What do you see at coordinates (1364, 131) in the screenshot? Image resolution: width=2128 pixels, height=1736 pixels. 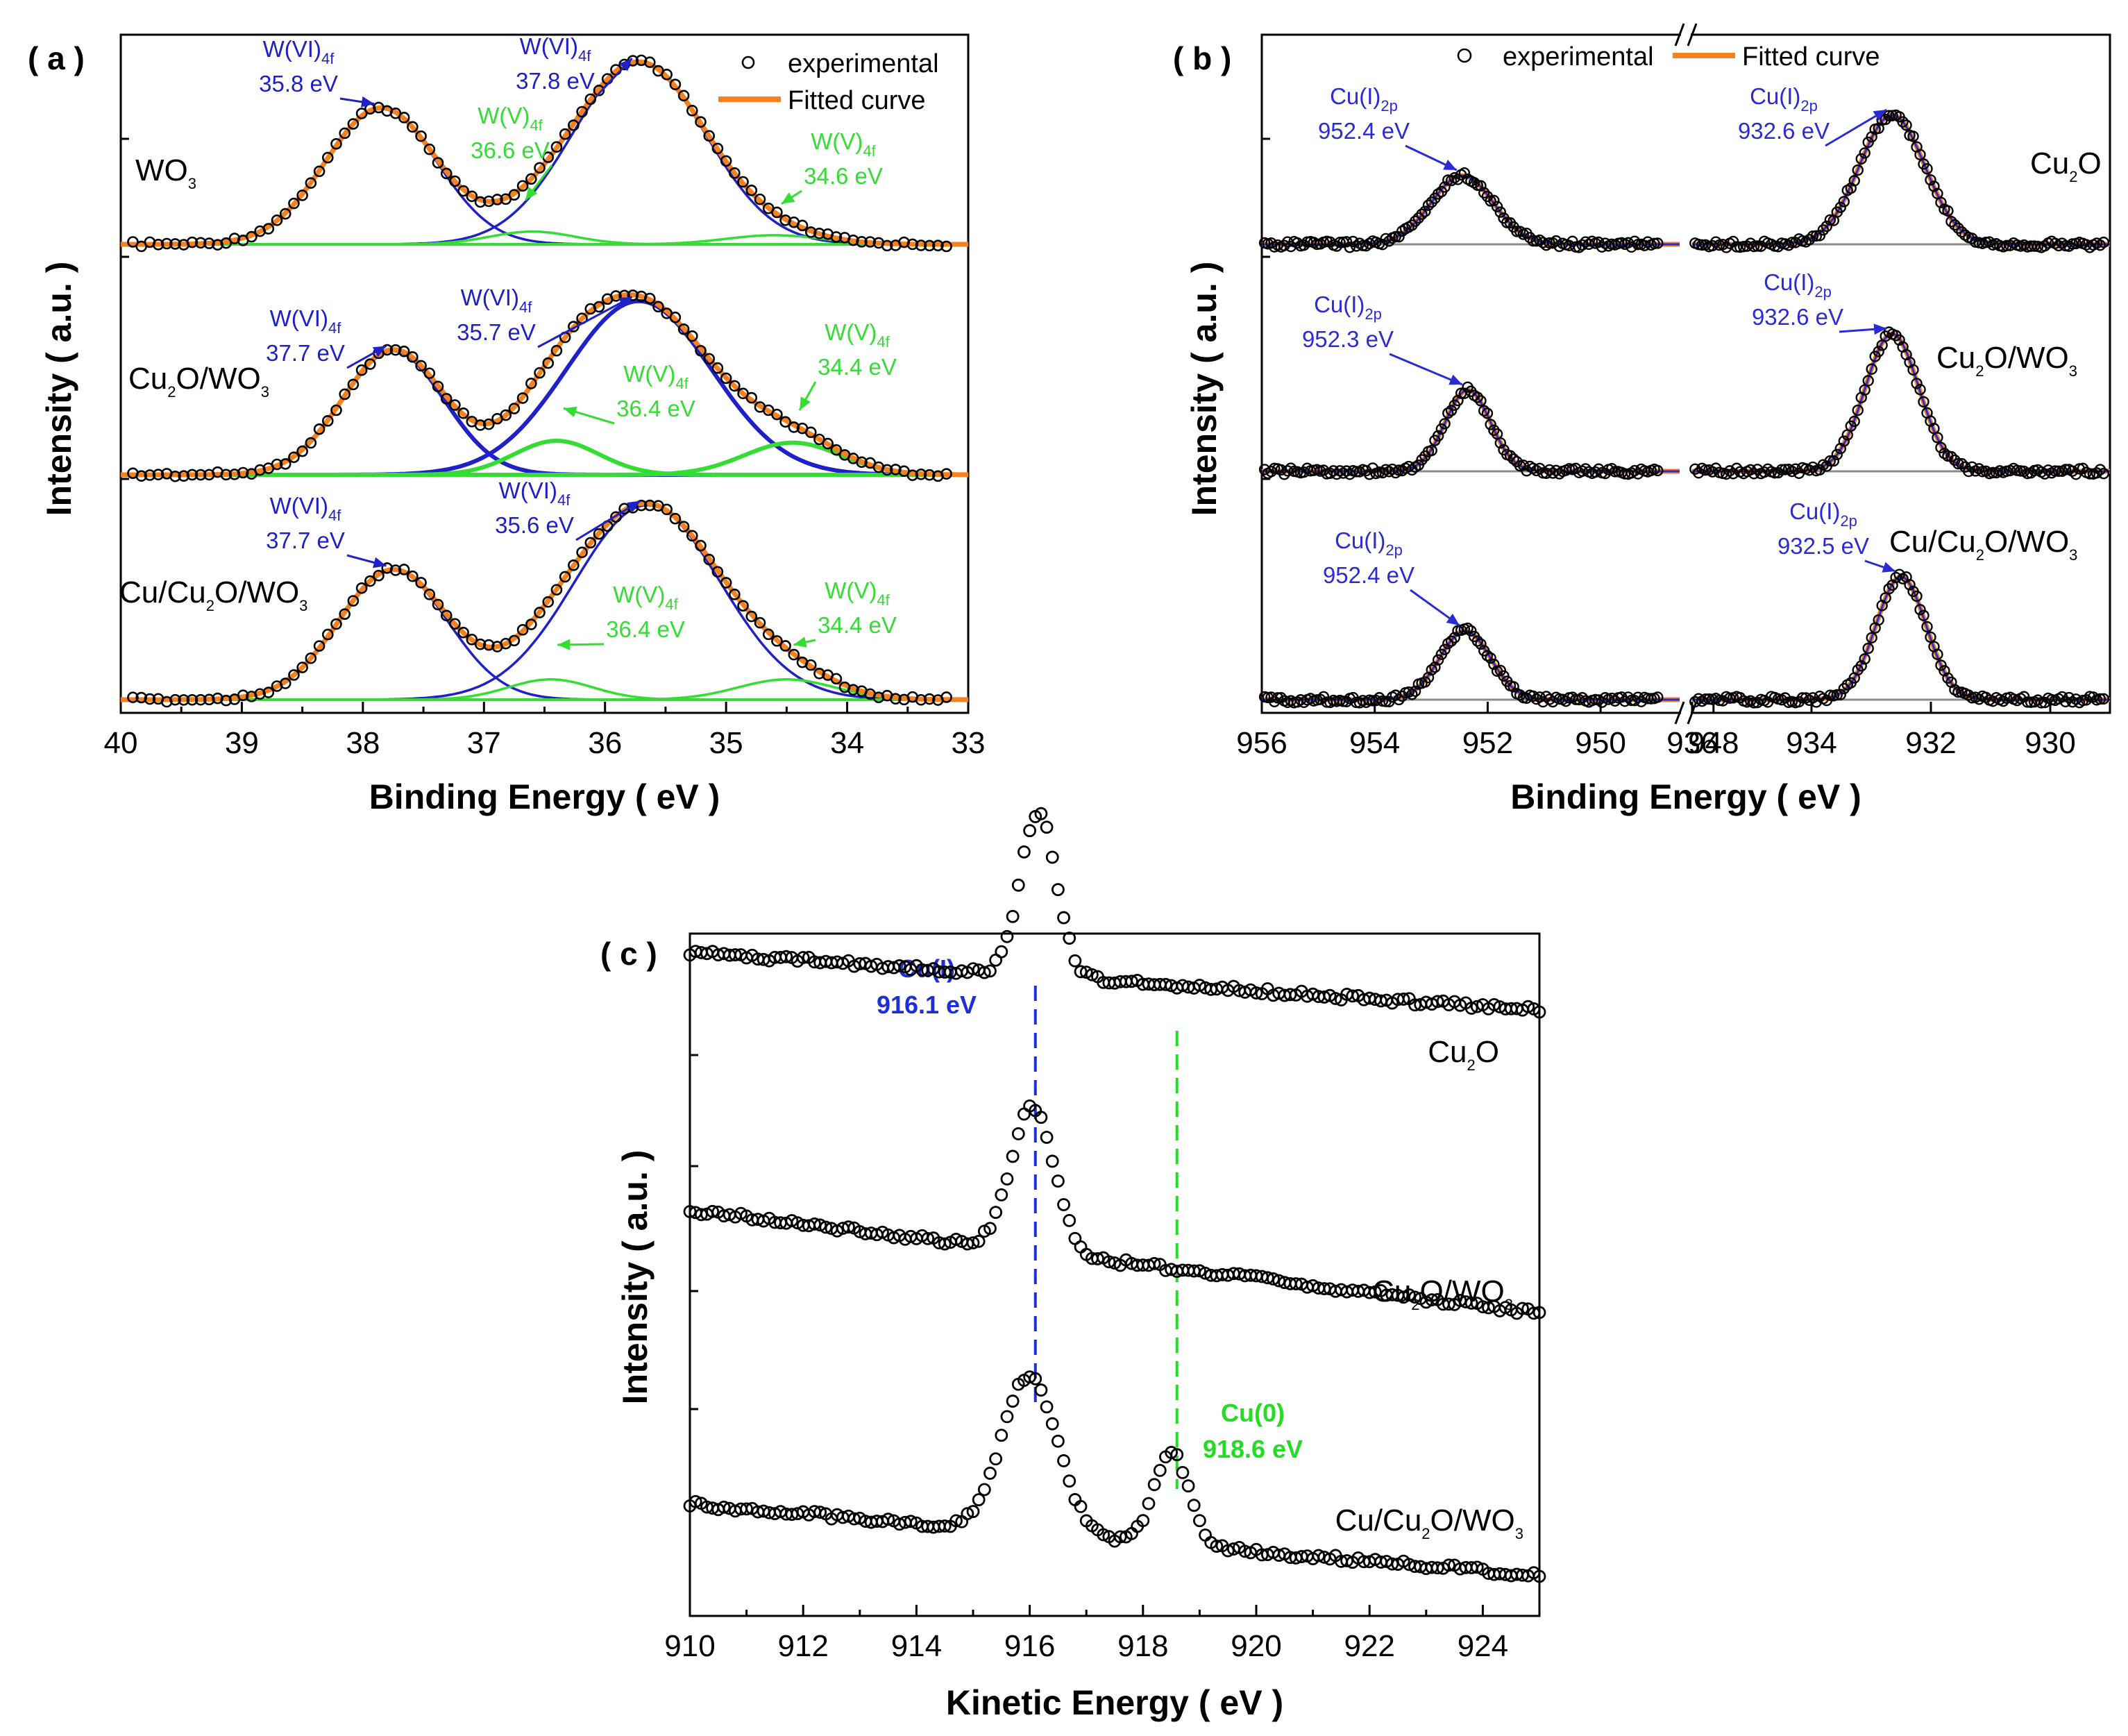 I see `panel-b-peak-value: 952.4 eV` at bounding box center [1364, 131].